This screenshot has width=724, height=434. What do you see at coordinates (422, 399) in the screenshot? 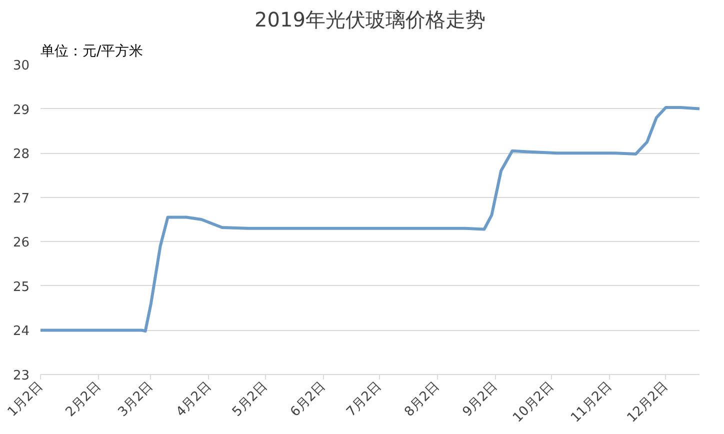
I see `x-tick-label: 8月2日` at bounding box center [422, 399].